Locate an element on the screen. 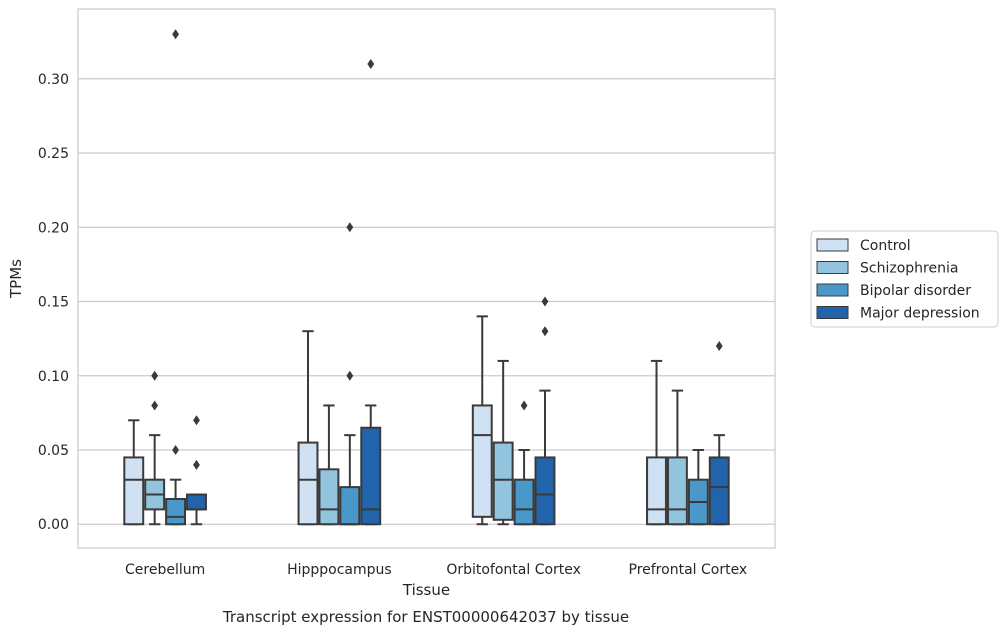 This screenshot has width=1007, height=634. legend-label: Bipolar disorder is located at coordinates (915, 291).